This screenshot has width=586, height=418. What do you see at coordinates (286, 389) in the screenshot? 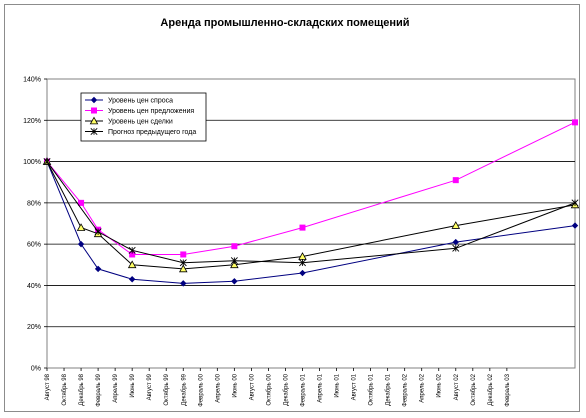
I see `x-tick-label: Декабрь 00` at bounding box center [286, 389].